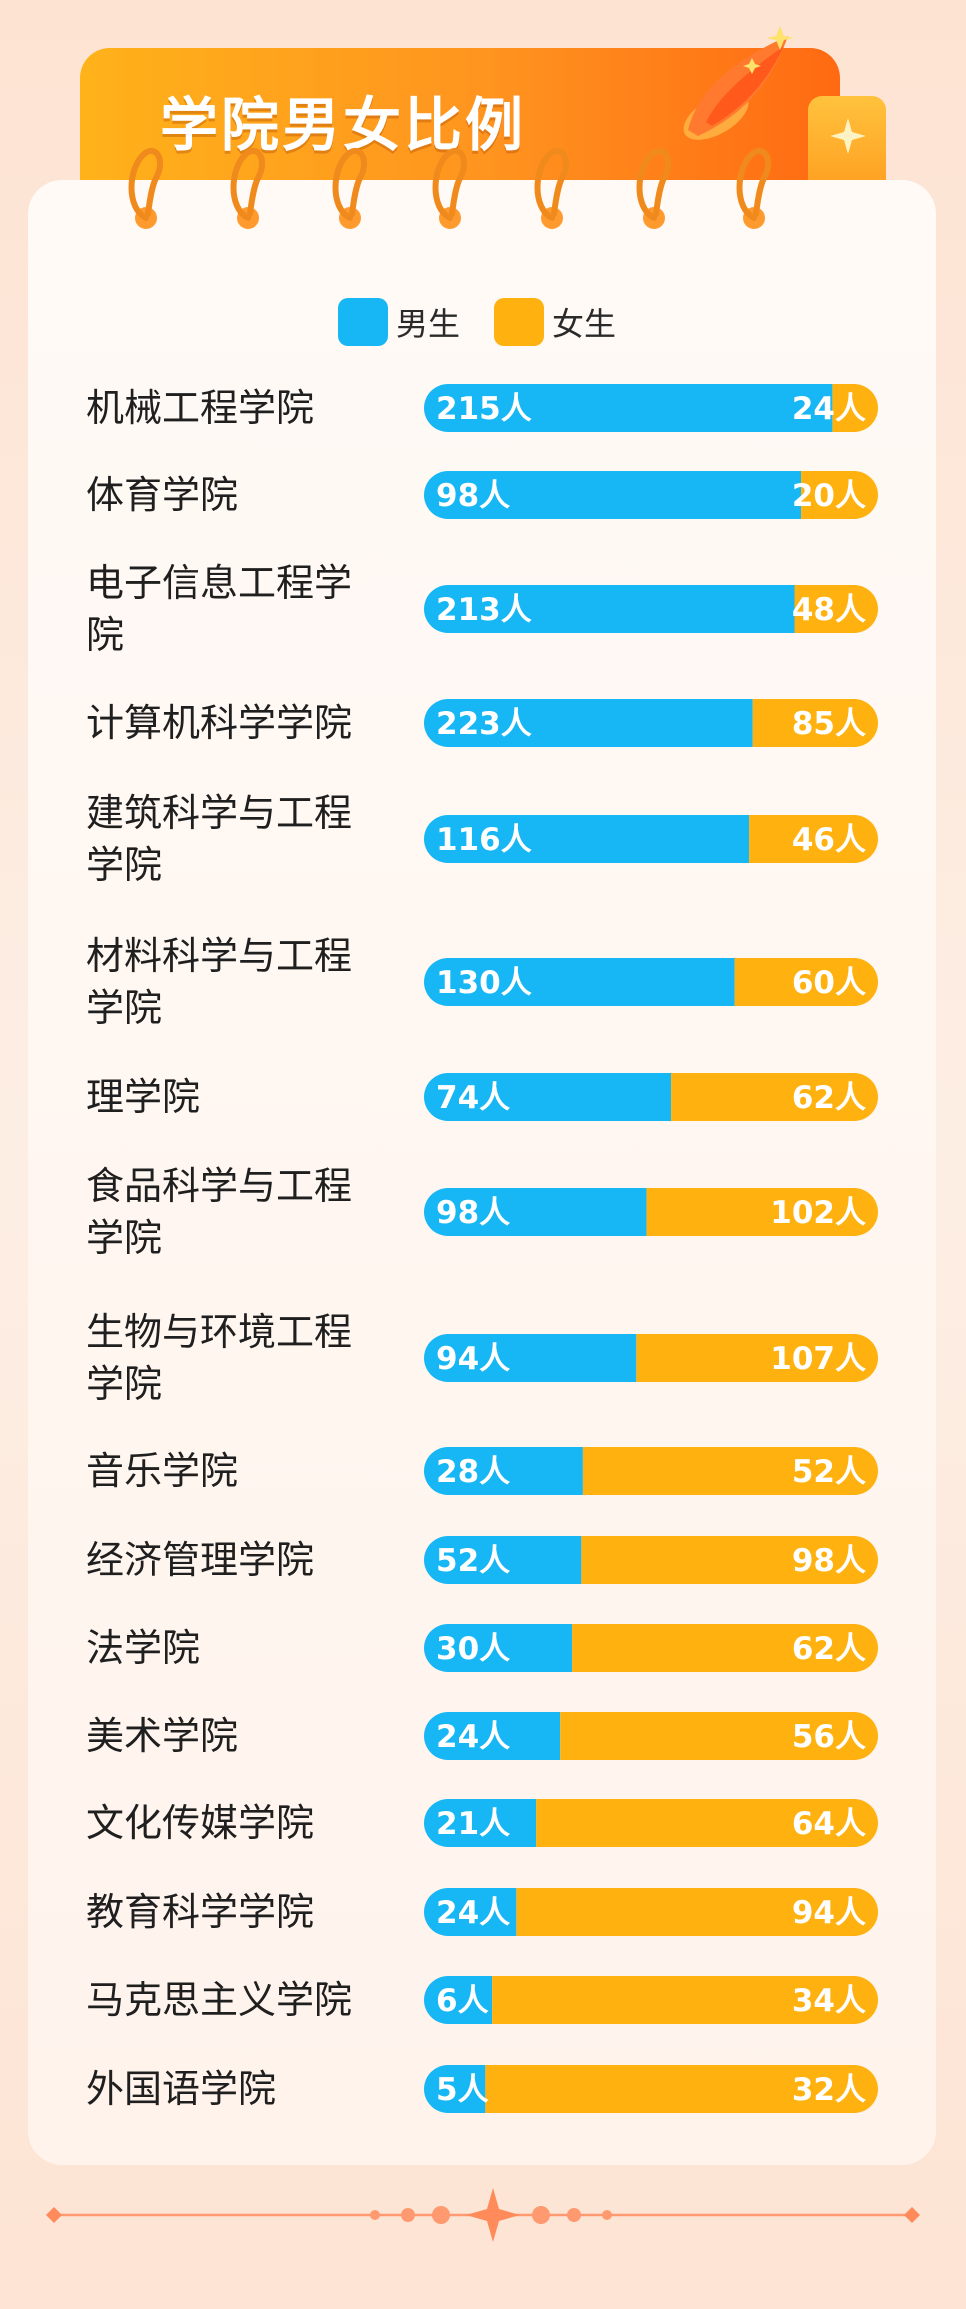 Image resolution: width=966 pixels, height=2309 pixels. I want to click on legend-swatch-male, so click(363, 322).